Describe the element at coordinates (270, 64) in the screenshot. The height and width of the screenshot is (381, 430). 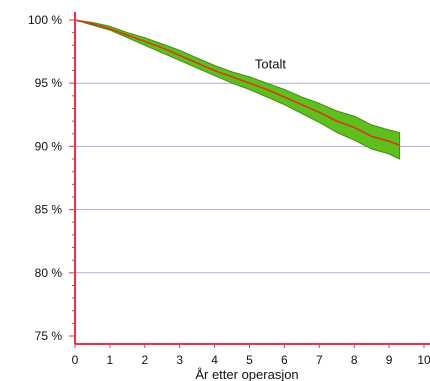
I see `series-annotation-label: Totalt` at that location.